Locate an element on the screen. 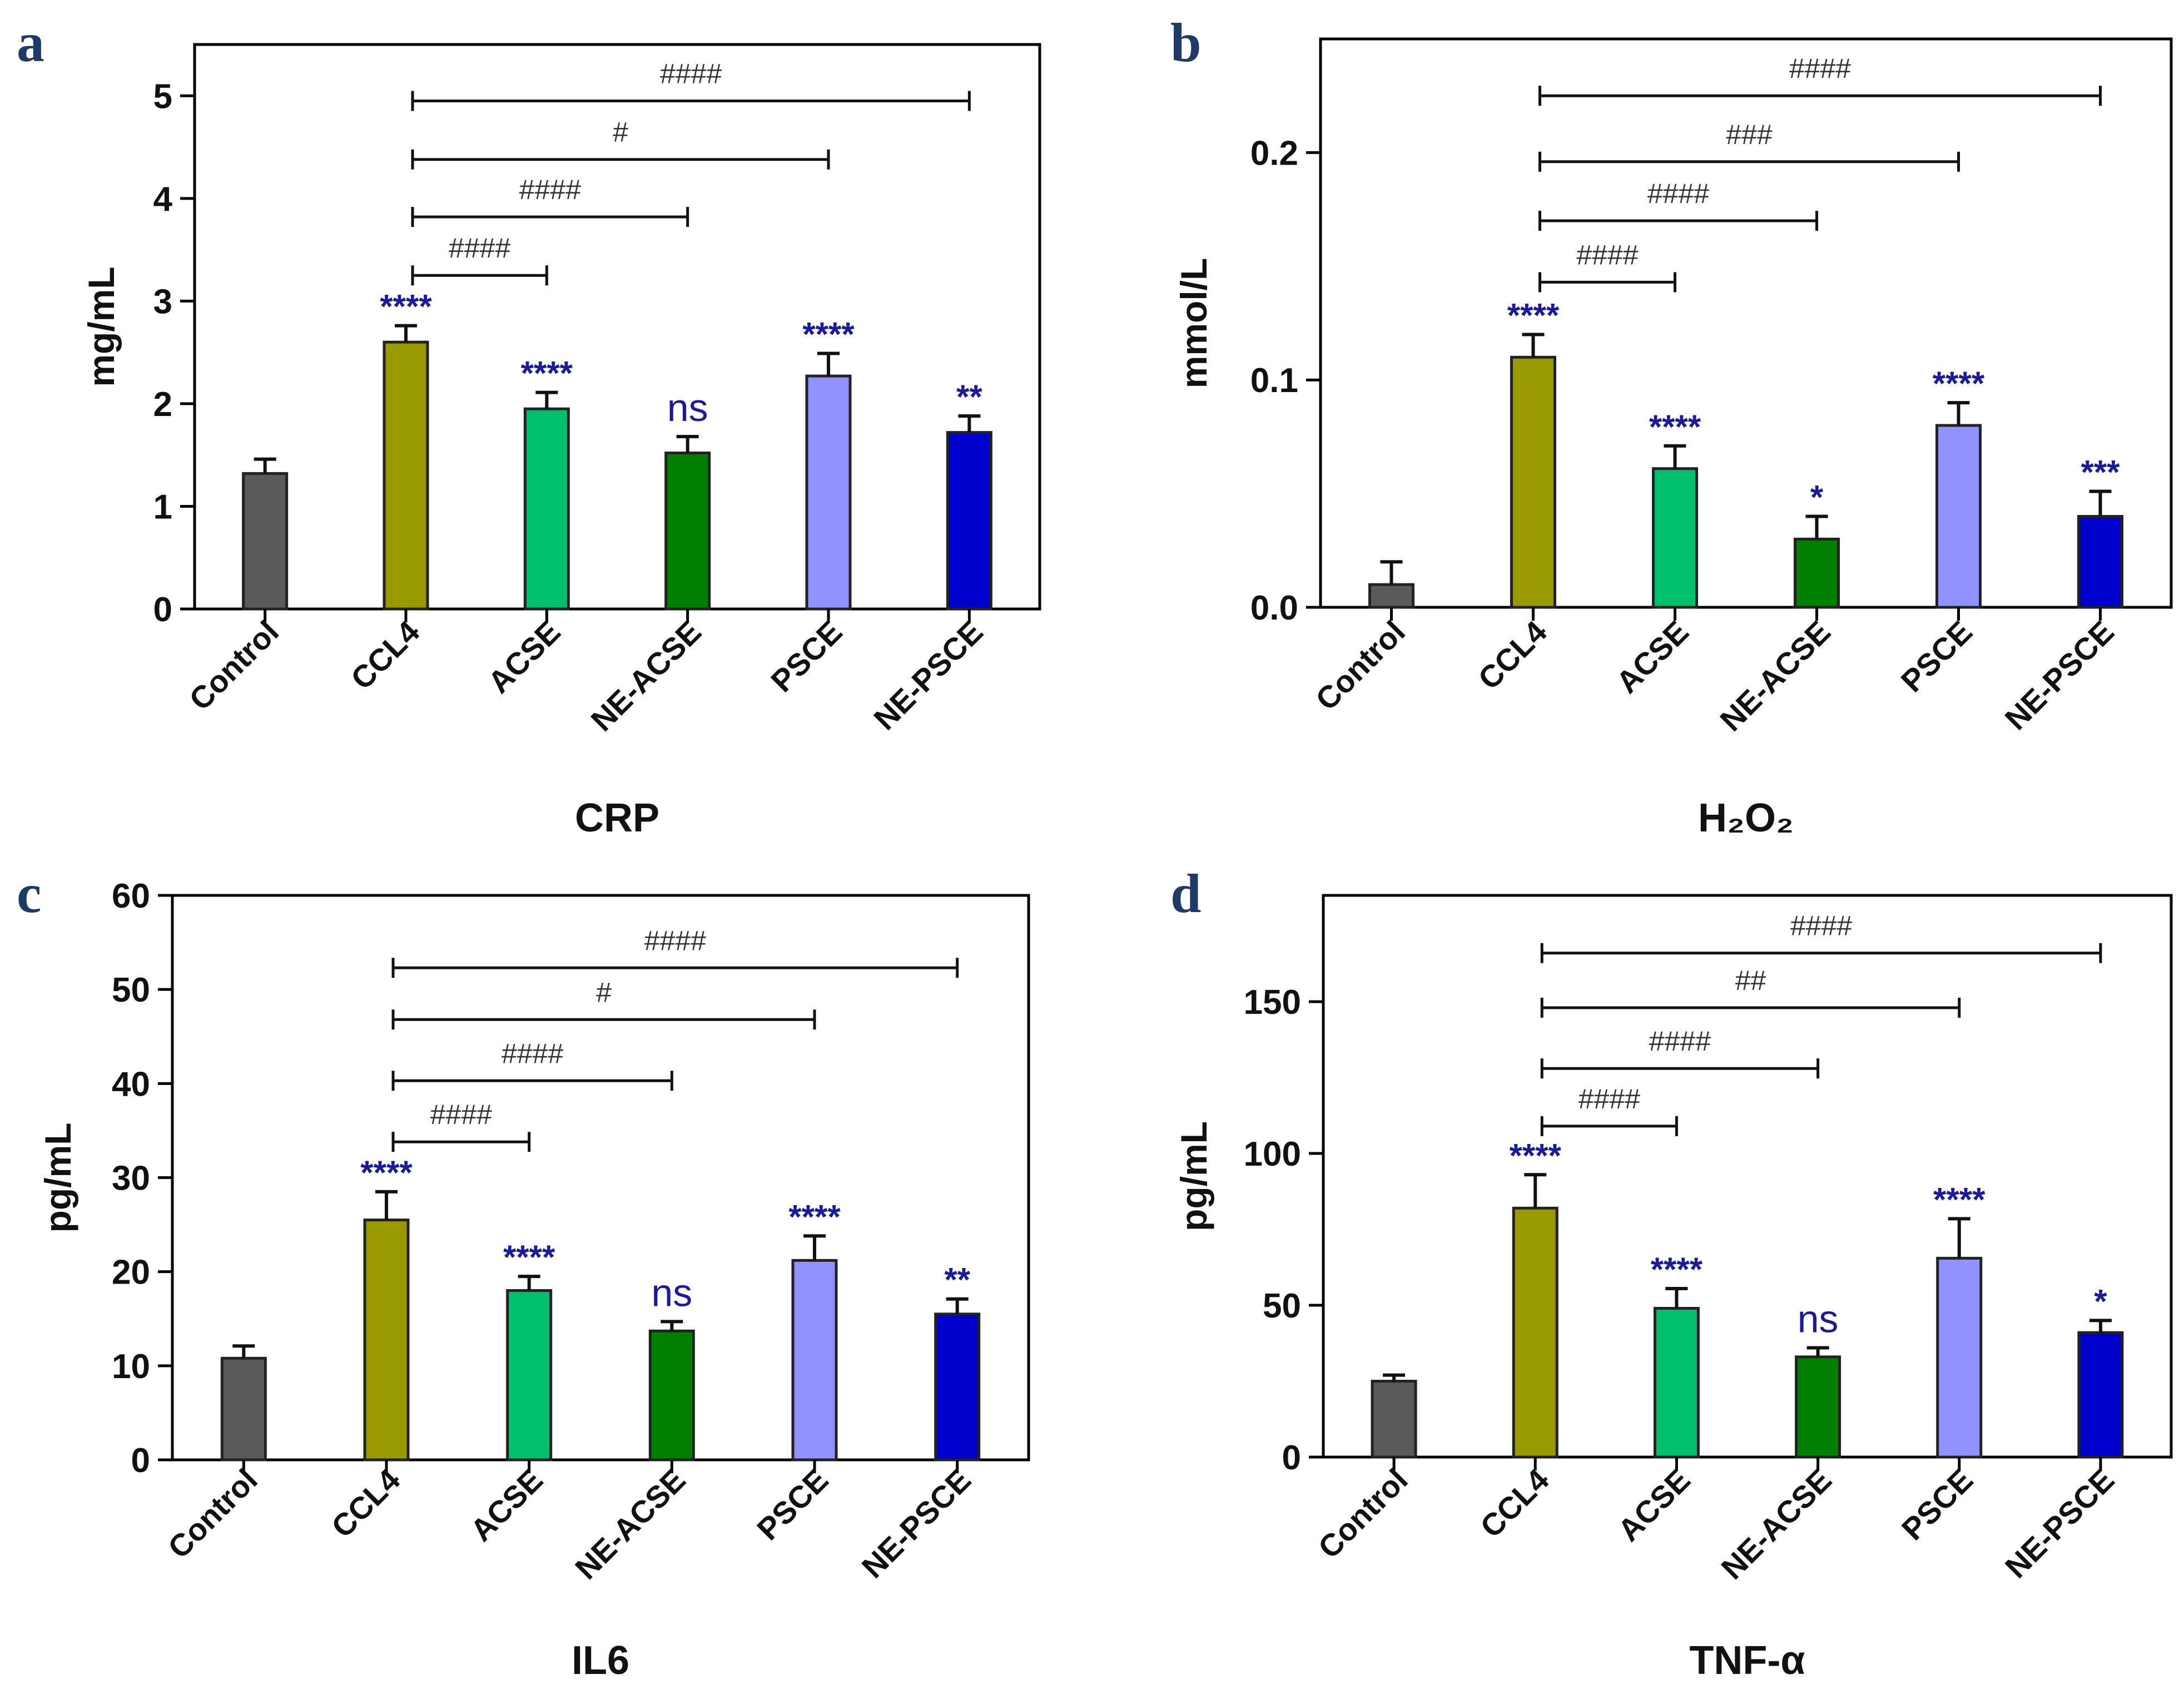 This screenshot has width=2184, height=1699. y-tick-label: 40 is located at coordinates (131, 1084).